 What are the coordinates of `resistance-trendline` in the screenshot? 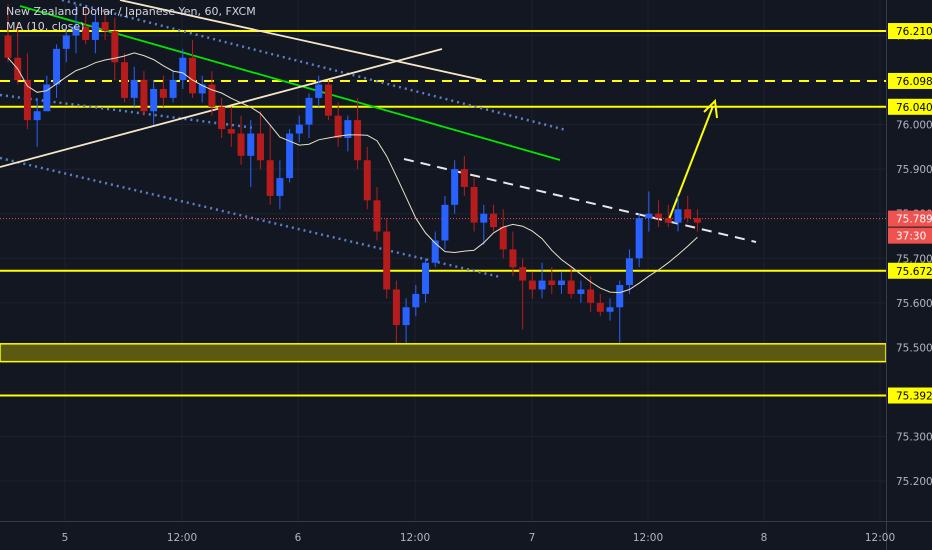 It's located at (301, 40).